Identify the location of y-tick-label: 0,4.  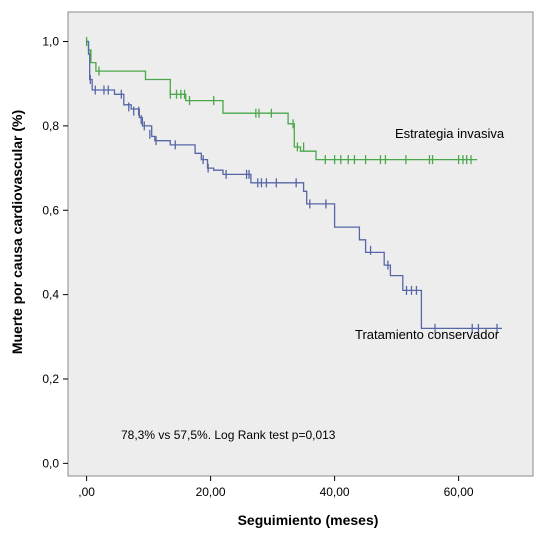
(50, 295).